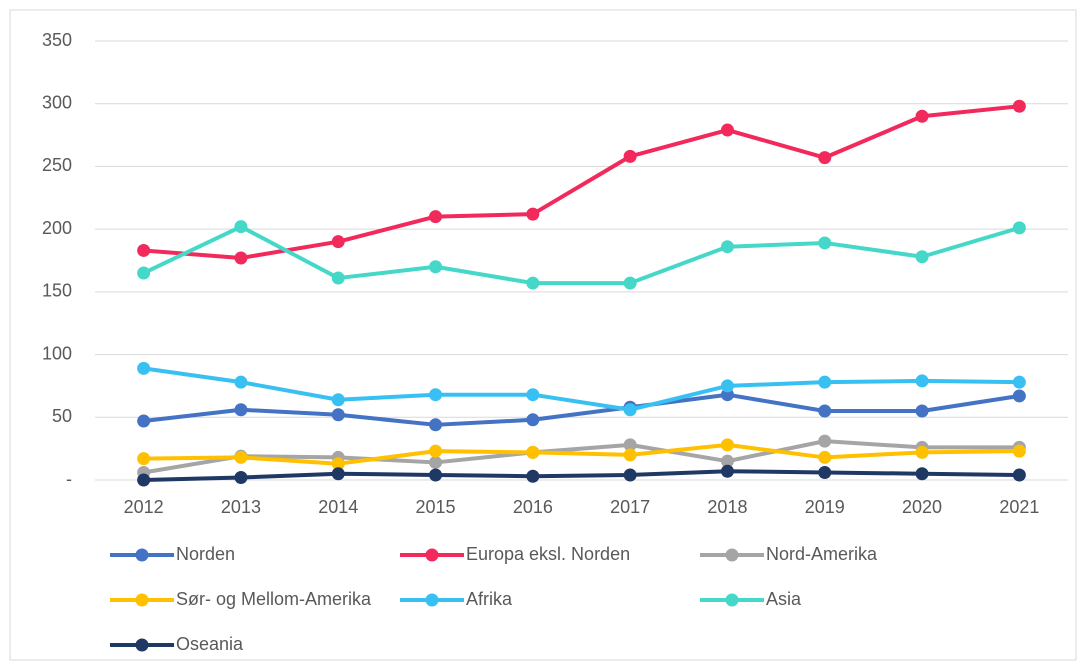  What do you see at coordinates (57, 291) in the screenshot?
I see `y-tick-label: 150` at bounding box center [57, 291].